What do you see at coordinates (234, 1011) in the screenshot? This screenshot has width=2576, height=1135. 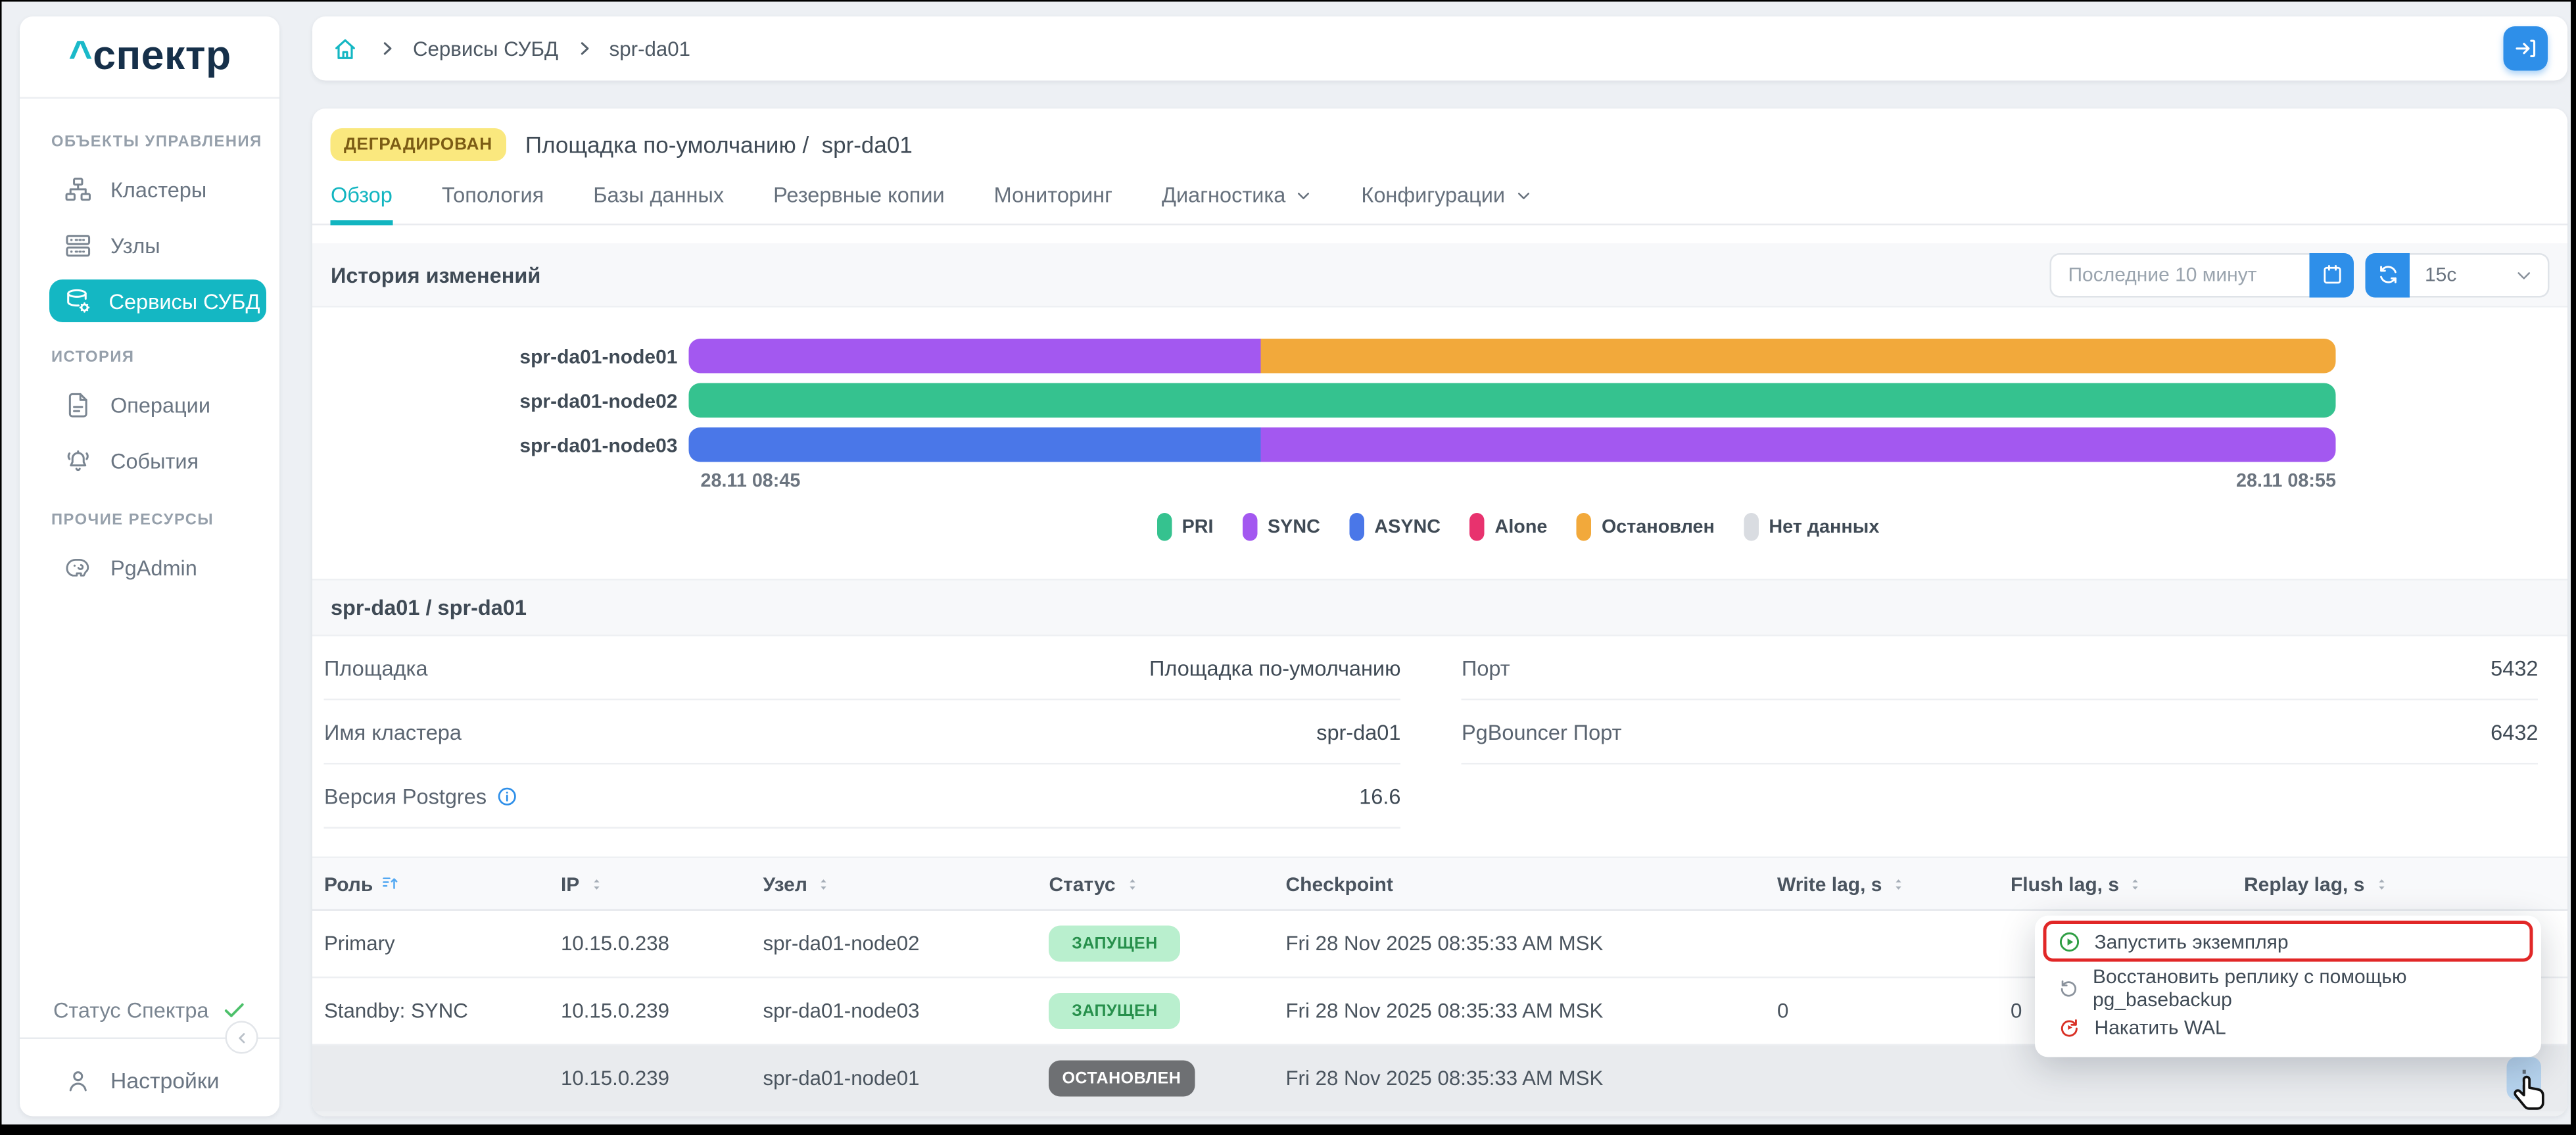 I see `status-ok-check-icon` at bounding box center [234, 1011].